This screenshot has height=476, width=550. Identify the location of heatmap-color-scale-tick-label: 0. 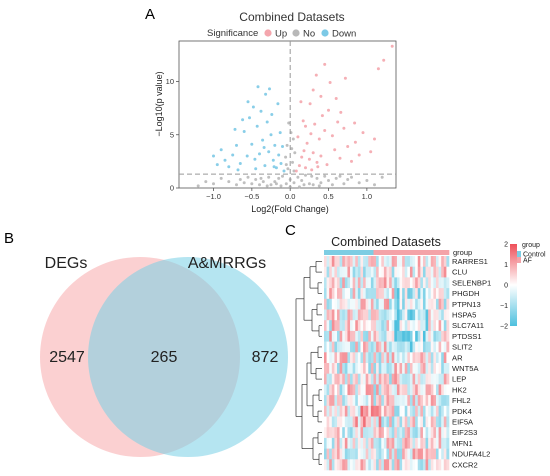
(506, 285).